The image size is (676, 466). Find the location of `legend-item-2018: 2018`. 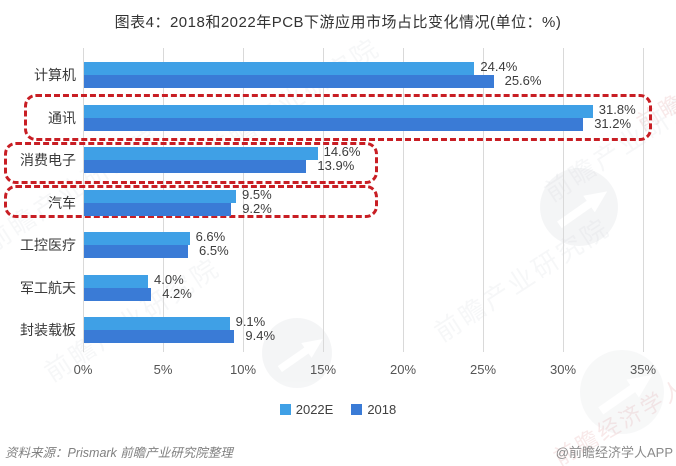

legend-item-2018: 2018 is located at coordinates (373, 409).